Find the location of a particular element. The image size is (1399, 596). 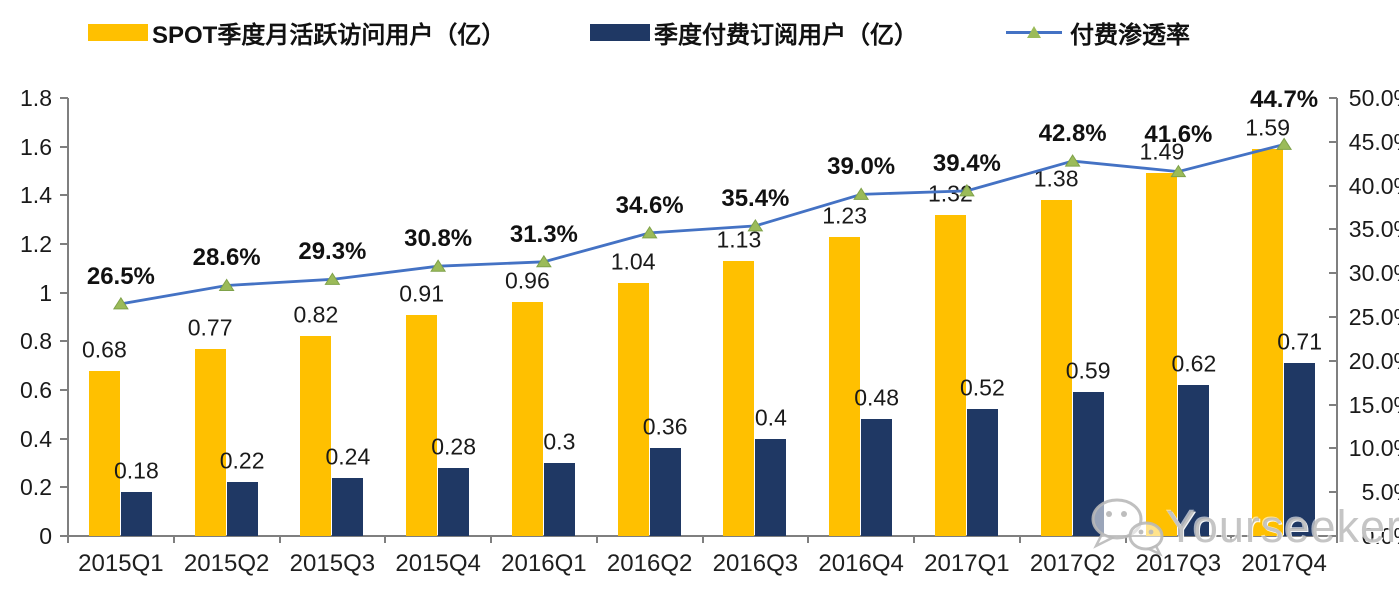

left-axis-tick-label: 0 is located at coordinates (45, 536).